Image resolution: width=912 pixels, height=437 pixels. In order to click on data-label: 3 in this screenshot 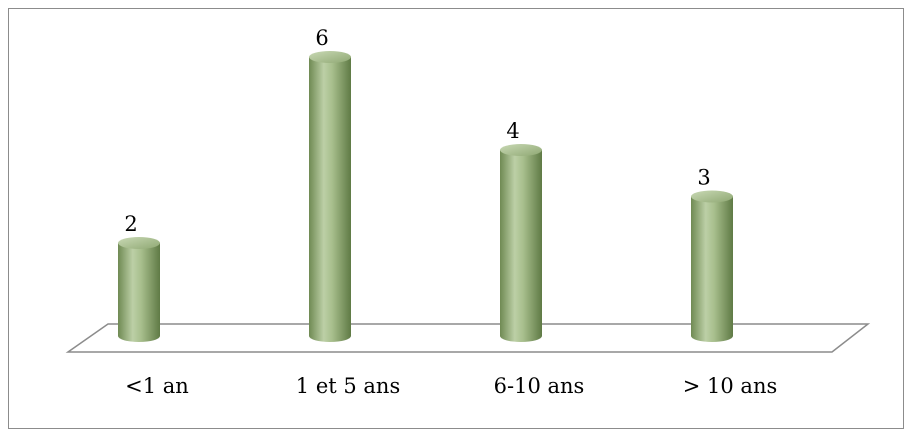, I will do `click(703, 178)`.